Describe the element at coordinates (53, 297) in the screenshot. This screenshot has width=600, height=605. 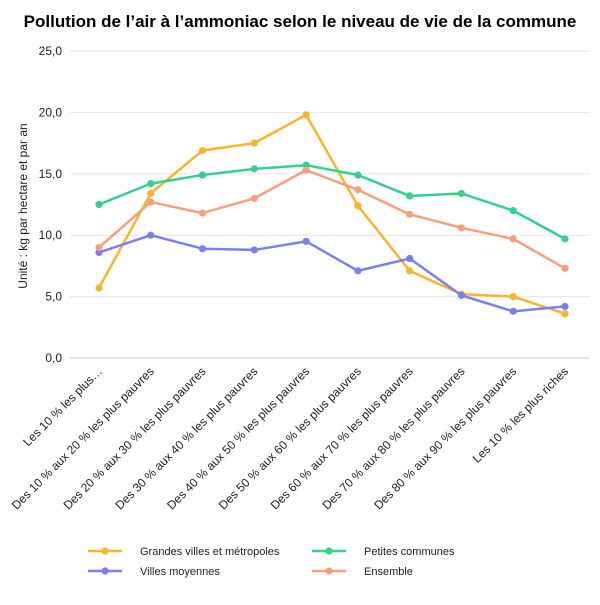
I see `y-tick-label: 5,0` at that location.